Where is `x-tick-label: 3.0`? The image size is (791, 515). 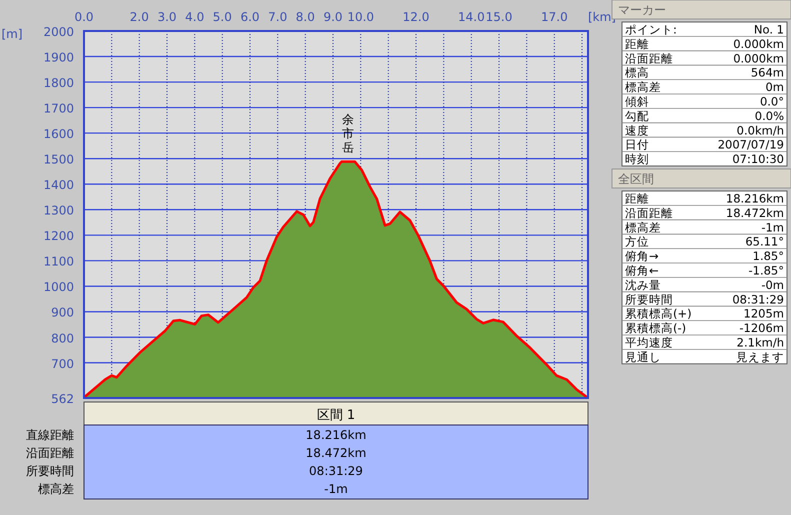 x-tick-label: 3.0 is located at coordinates (167, 17).